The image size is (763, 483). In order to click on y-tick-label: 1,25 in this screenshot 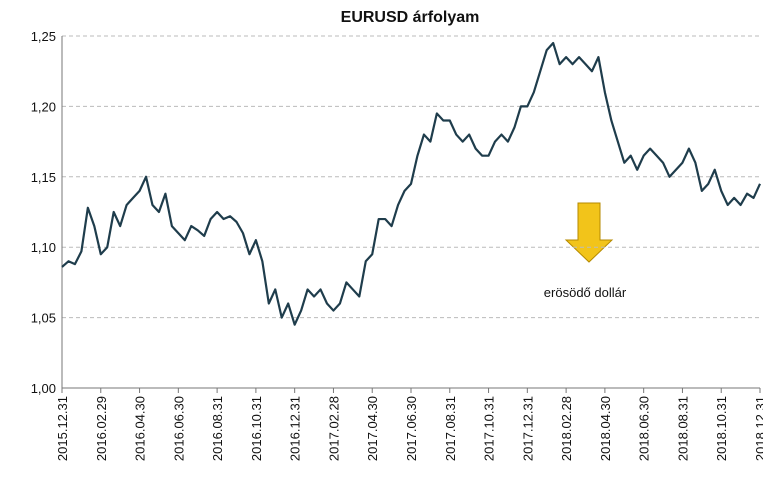, I will do `click(43, 36)`.